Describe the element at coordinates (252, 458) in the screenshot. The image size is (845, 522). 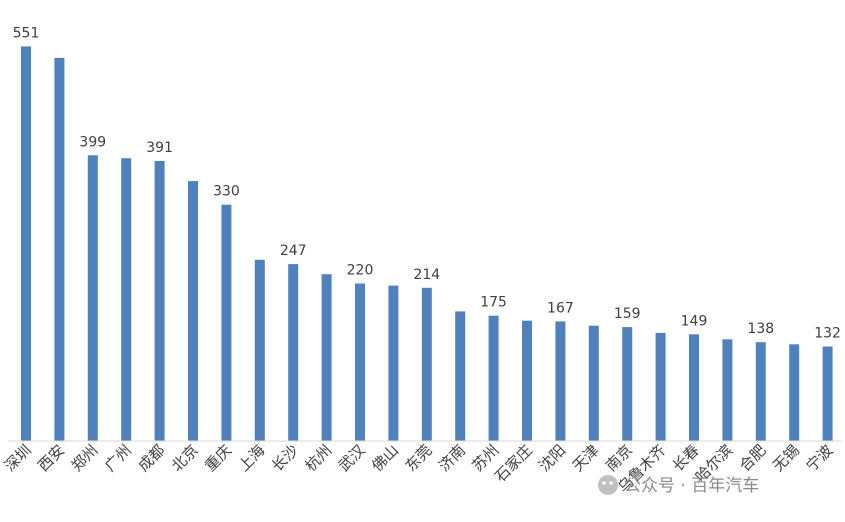
I see `category-label-7: 上海` at that location.